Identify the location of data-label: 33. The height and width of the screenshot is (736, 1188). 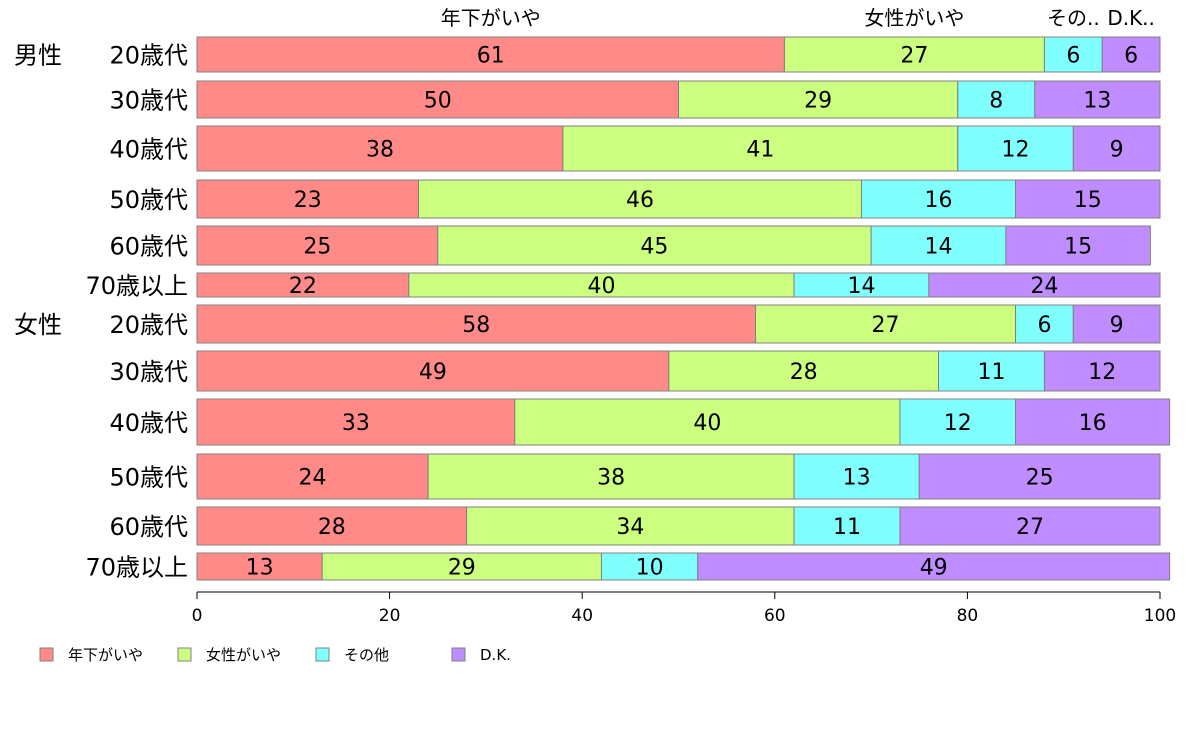
(356, 423).